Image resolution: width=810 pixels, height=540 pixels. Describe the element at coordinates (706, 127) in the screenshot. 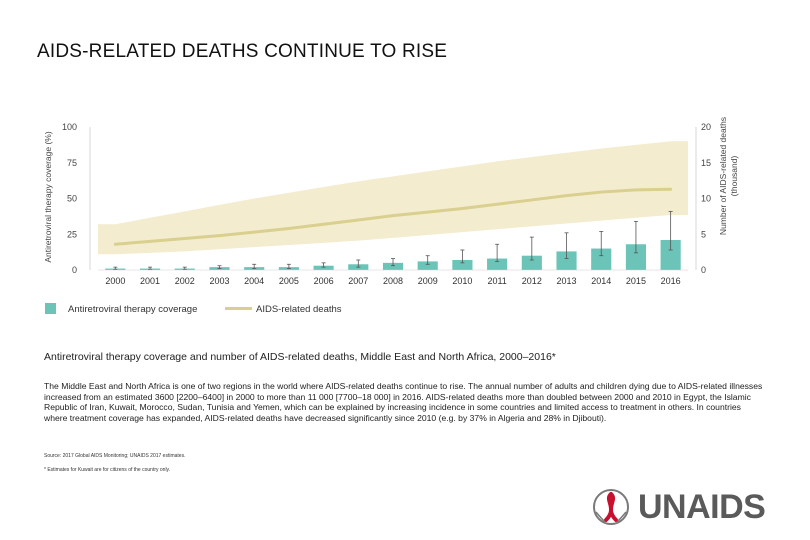

I see `right-tick-label: 20` at that location.